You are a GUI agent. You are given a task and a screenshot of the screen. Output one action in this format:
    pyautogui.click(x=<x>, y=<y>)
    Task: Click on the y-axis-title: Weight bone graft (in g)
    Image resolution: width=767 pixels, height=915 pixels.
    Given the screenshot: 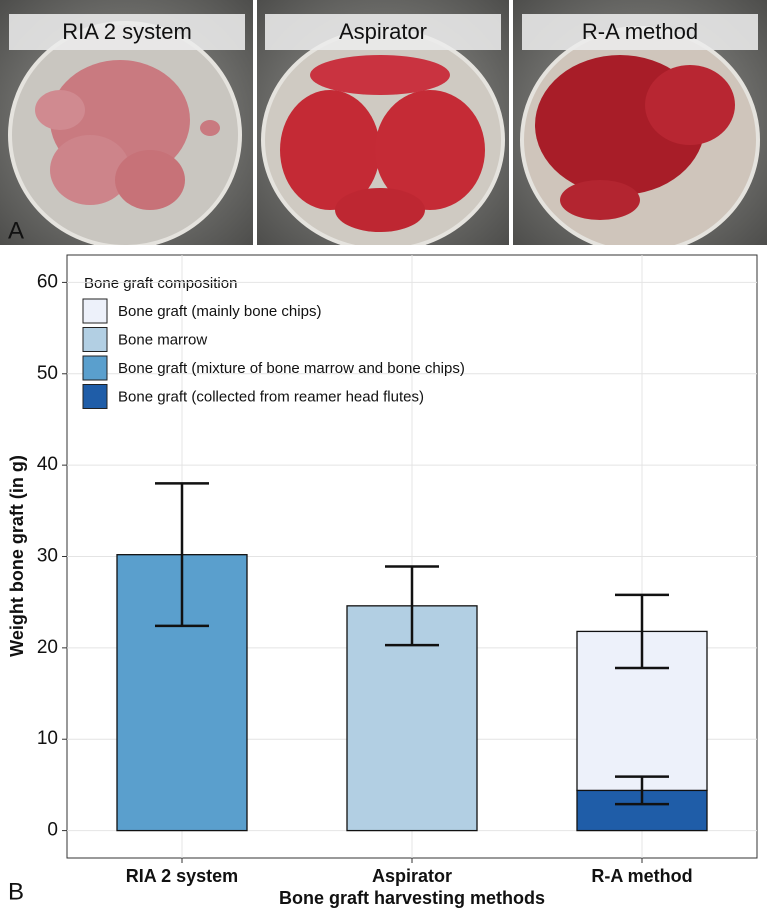 What is the action you would take?
    pyautogui.click(x=17, y=556)
    